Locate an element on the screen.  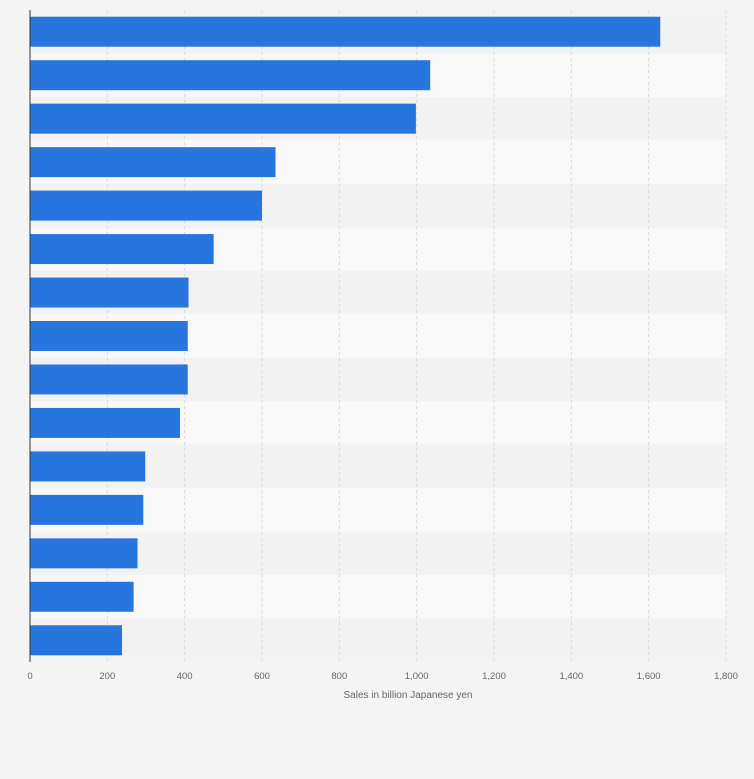
x-axis-title: Sales in billion Japanese yen is located at coordinates (408, 695).